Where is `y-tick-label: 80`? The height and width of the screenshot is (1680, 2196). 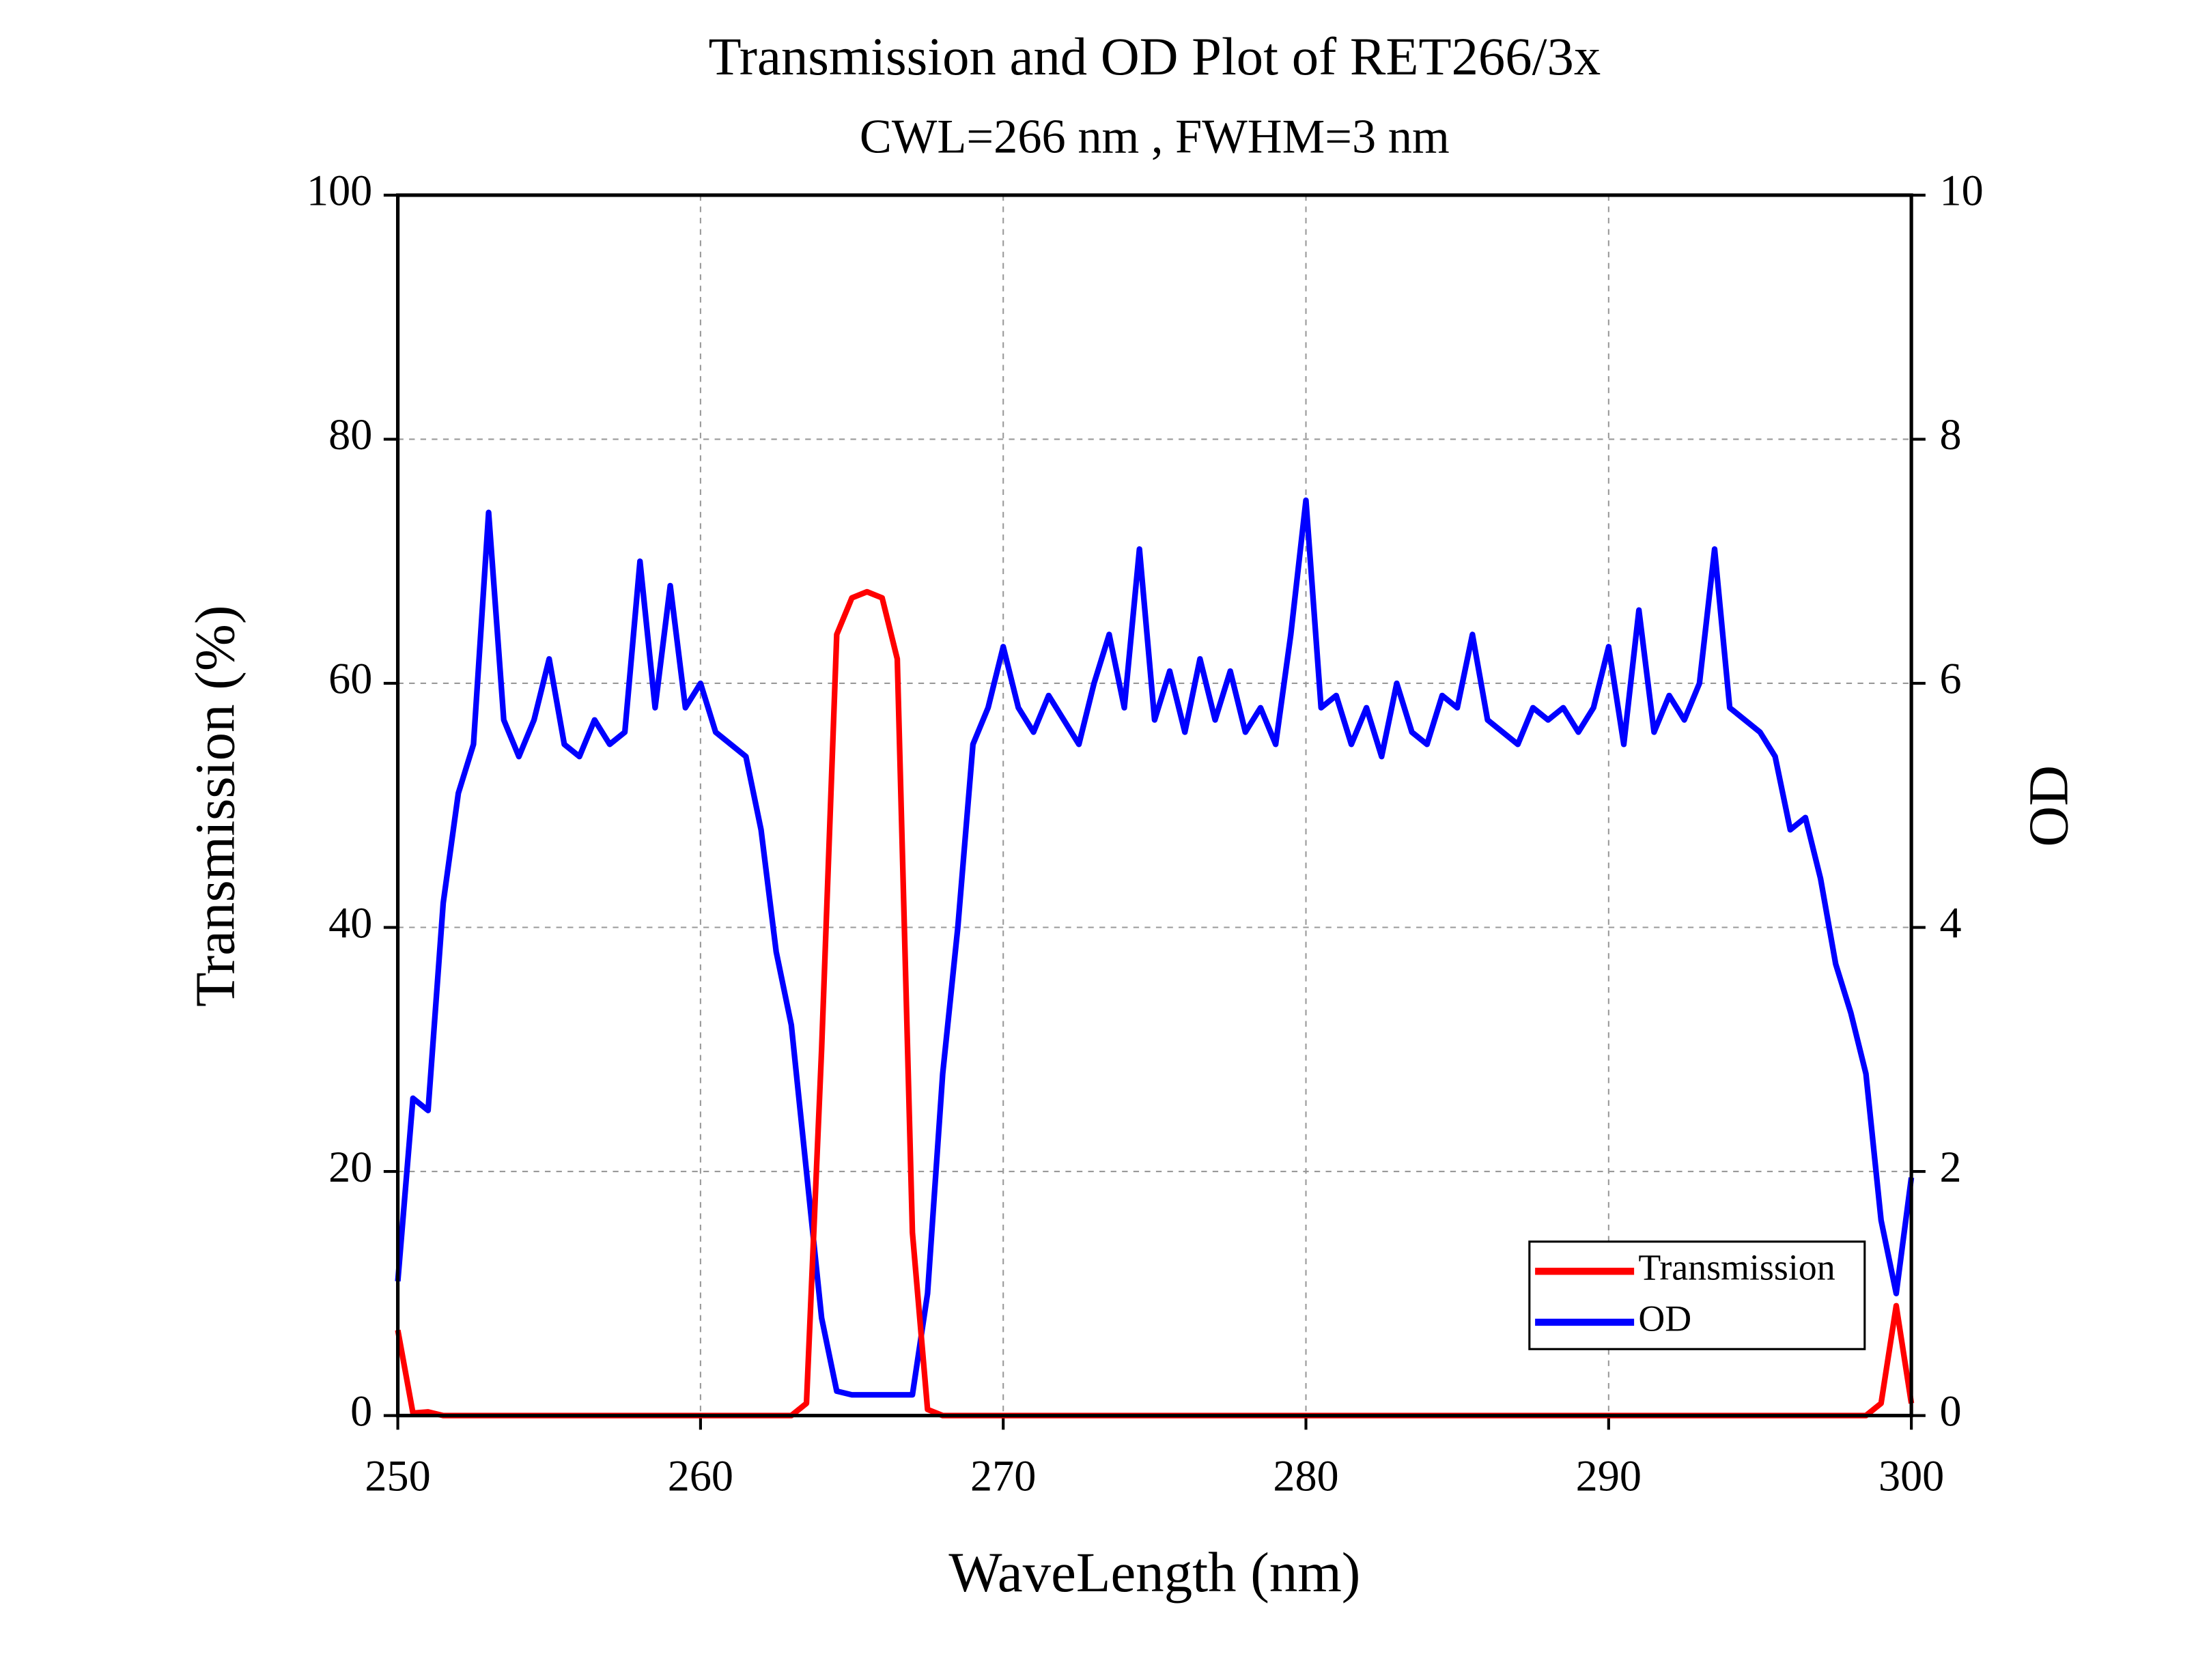 y-tick-label: 80 is located at coordinates (350, 434).